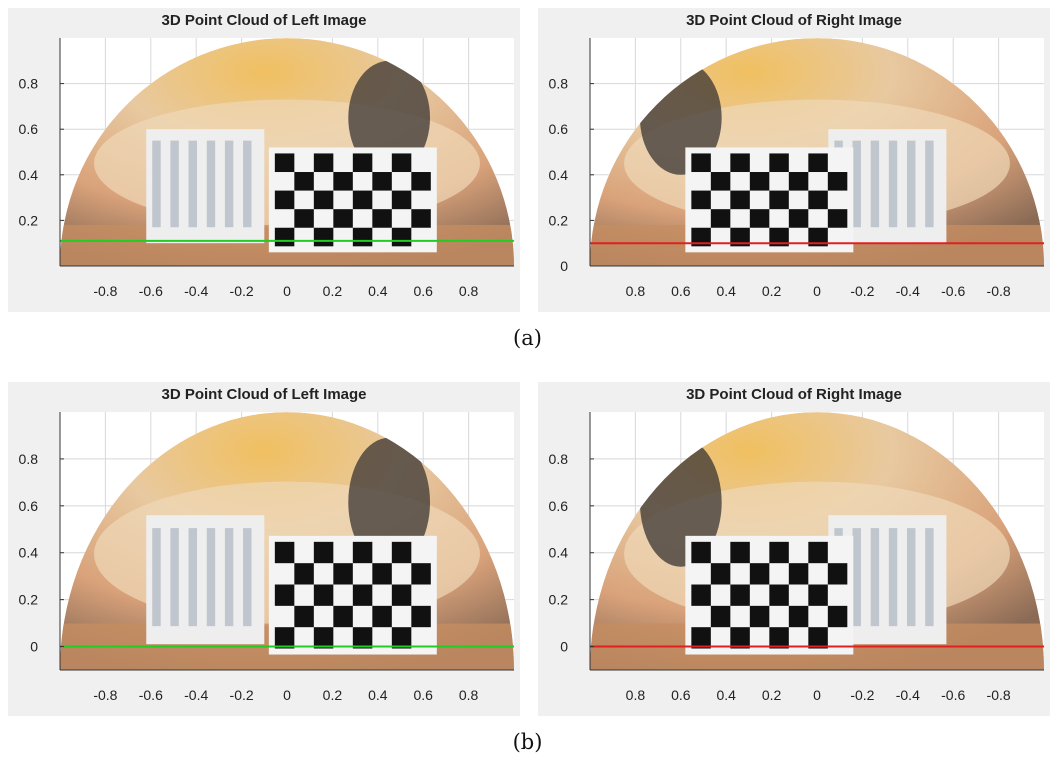 This screenshot has height=760, width=1055. What do you see at coordinates (264, 394) in the screenshot?
I see `plot-title: 3D Point Cloud of Left Image` at bounding box center [264, 394].